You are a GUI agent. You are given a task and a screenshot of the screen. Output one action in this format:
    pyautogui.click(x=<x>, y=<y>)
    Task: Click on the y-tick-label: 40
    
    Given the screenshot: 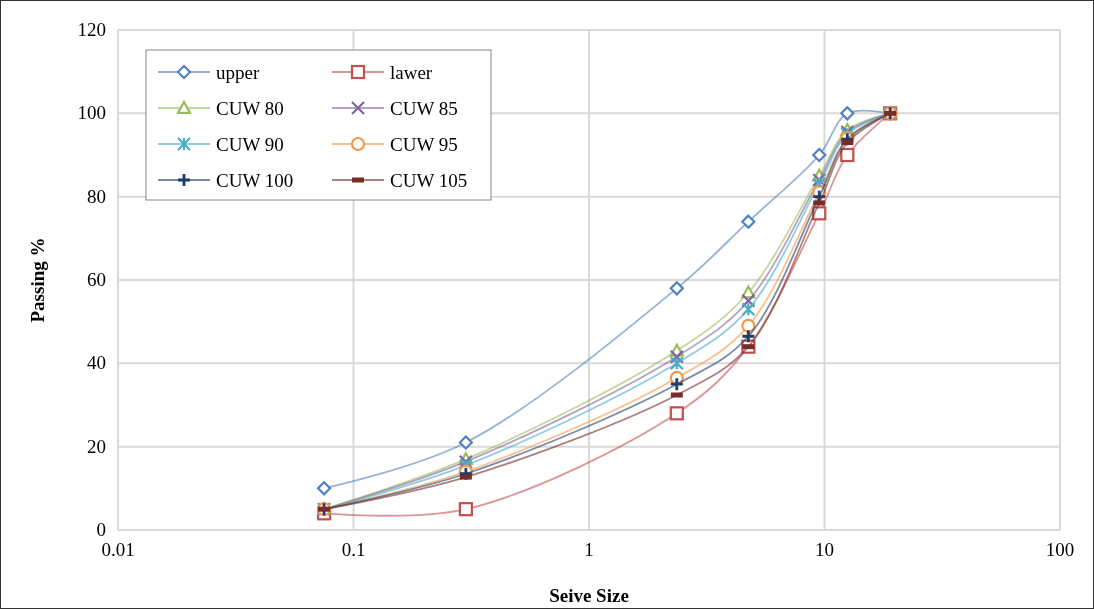 What is the action you would take?
    pyautogui.click(x=96, y=363)
    